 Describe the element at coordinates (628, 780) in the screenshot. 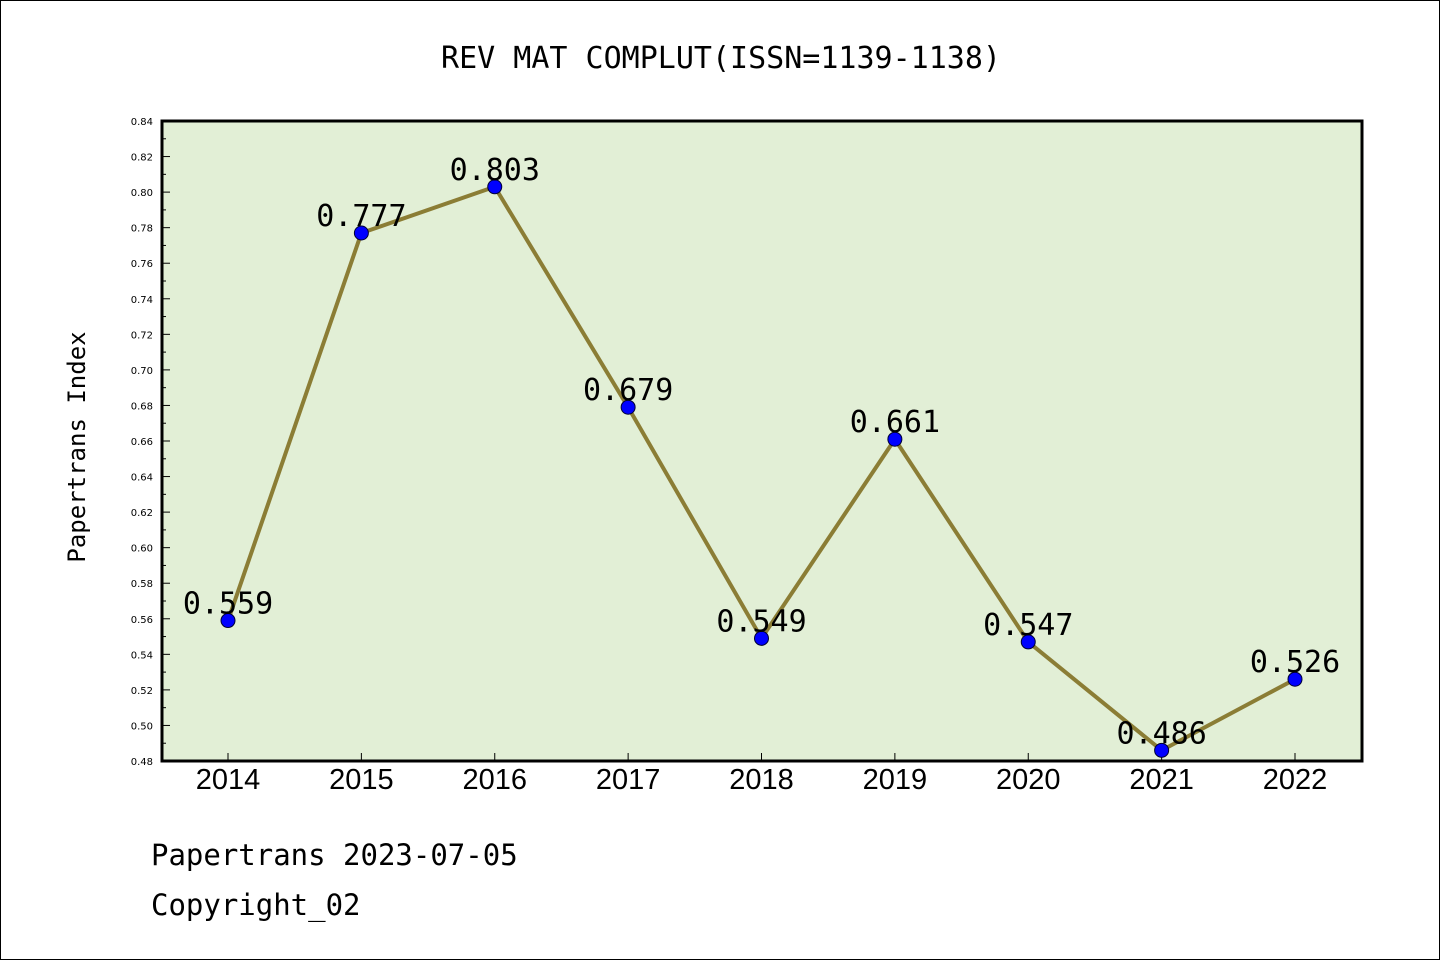

I see `x-tick-label: 2017` at that location.